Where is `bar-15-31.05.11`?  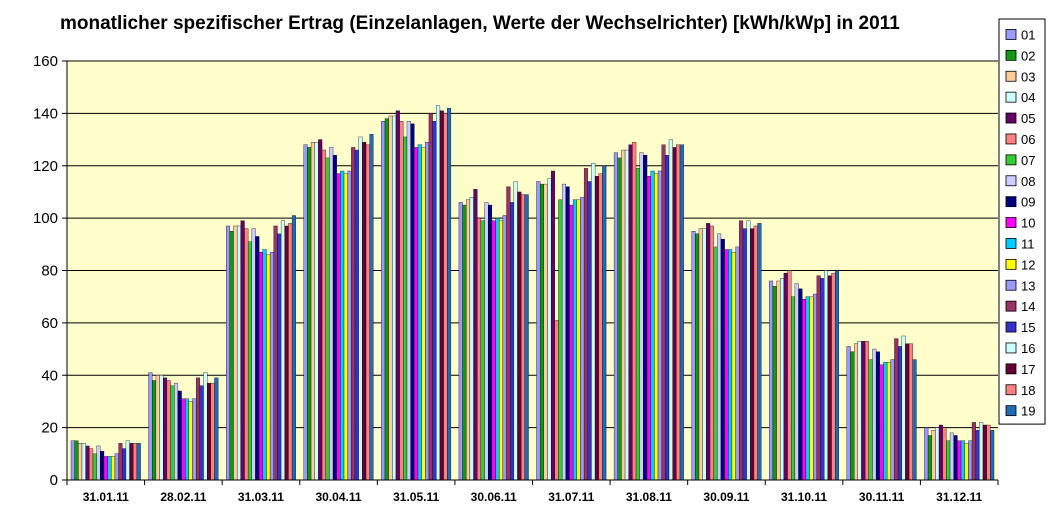 bar-15-31.05.11 is located at coordinates (434, 301).